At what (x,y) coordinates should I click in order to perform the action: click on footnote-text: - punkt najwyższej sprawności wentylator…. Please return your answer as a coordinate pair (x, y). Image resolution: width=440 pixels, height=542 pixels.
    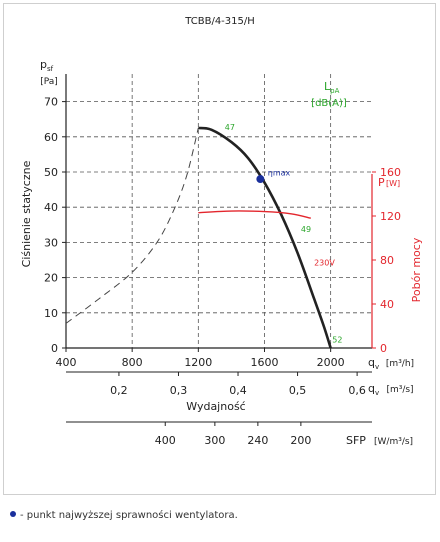
    Looking at the image, I should click on (129, 515).